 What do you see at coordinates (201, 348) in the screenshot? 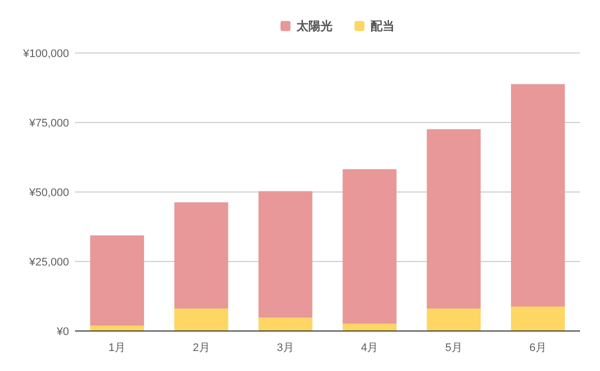
I see `x-tick-label: 2月` at bounding box center [201, 348].